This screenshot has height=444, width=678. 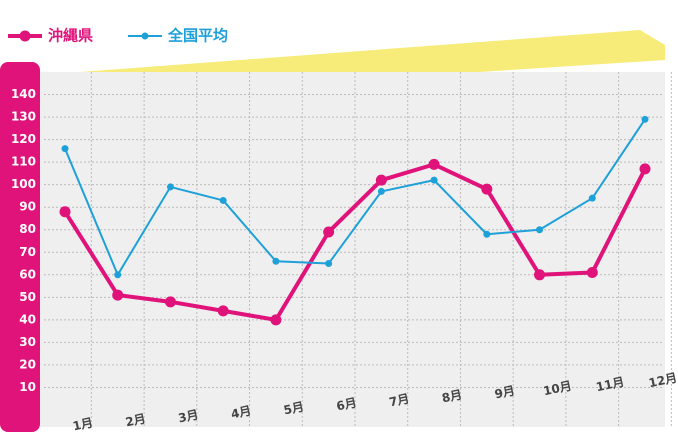 I want to click on x-tick-label: 5月, so click(x=293, y=409).